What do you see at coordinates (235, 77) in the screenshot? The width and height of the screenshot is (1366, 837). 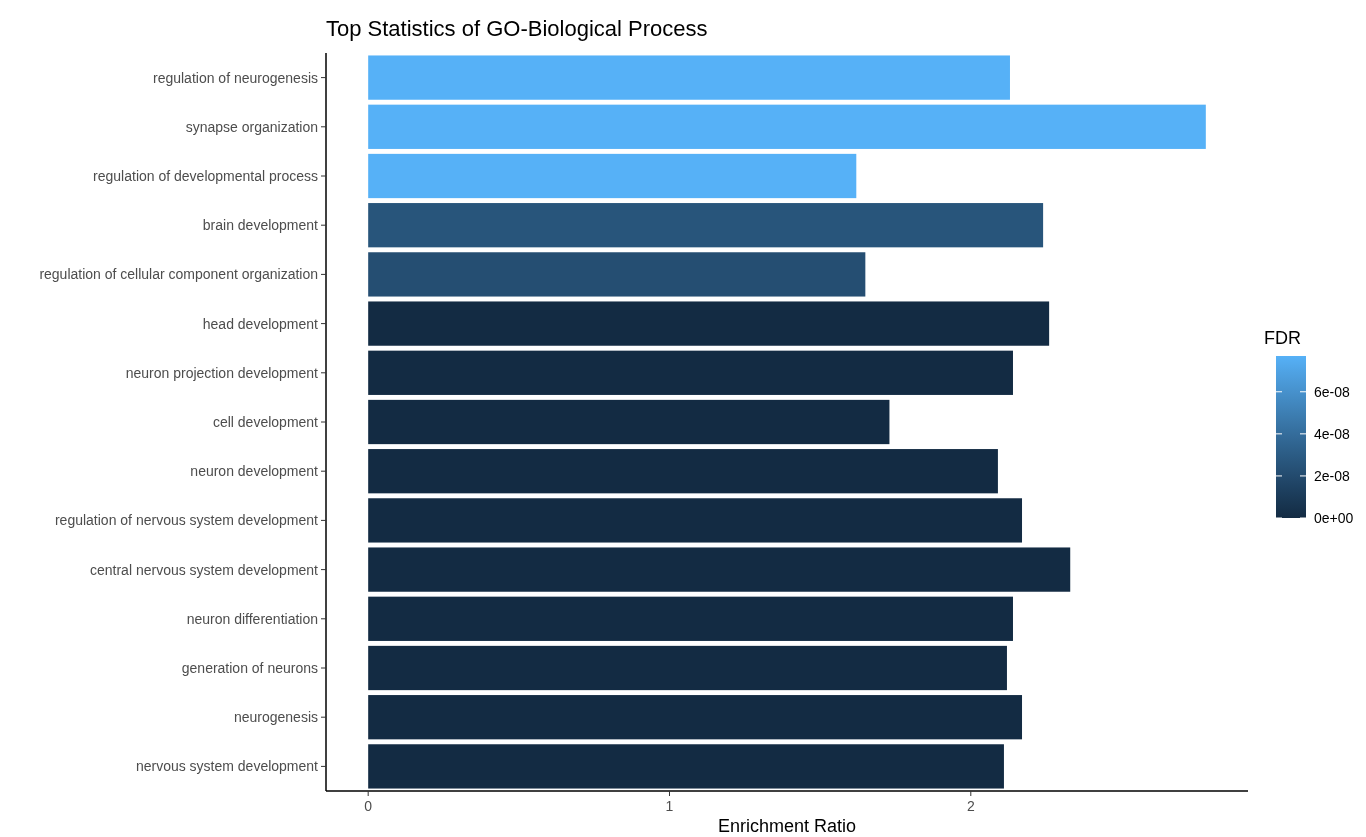 I see `y-tick-label: regulation of neurogenesis` at bounding box center [235, 77].